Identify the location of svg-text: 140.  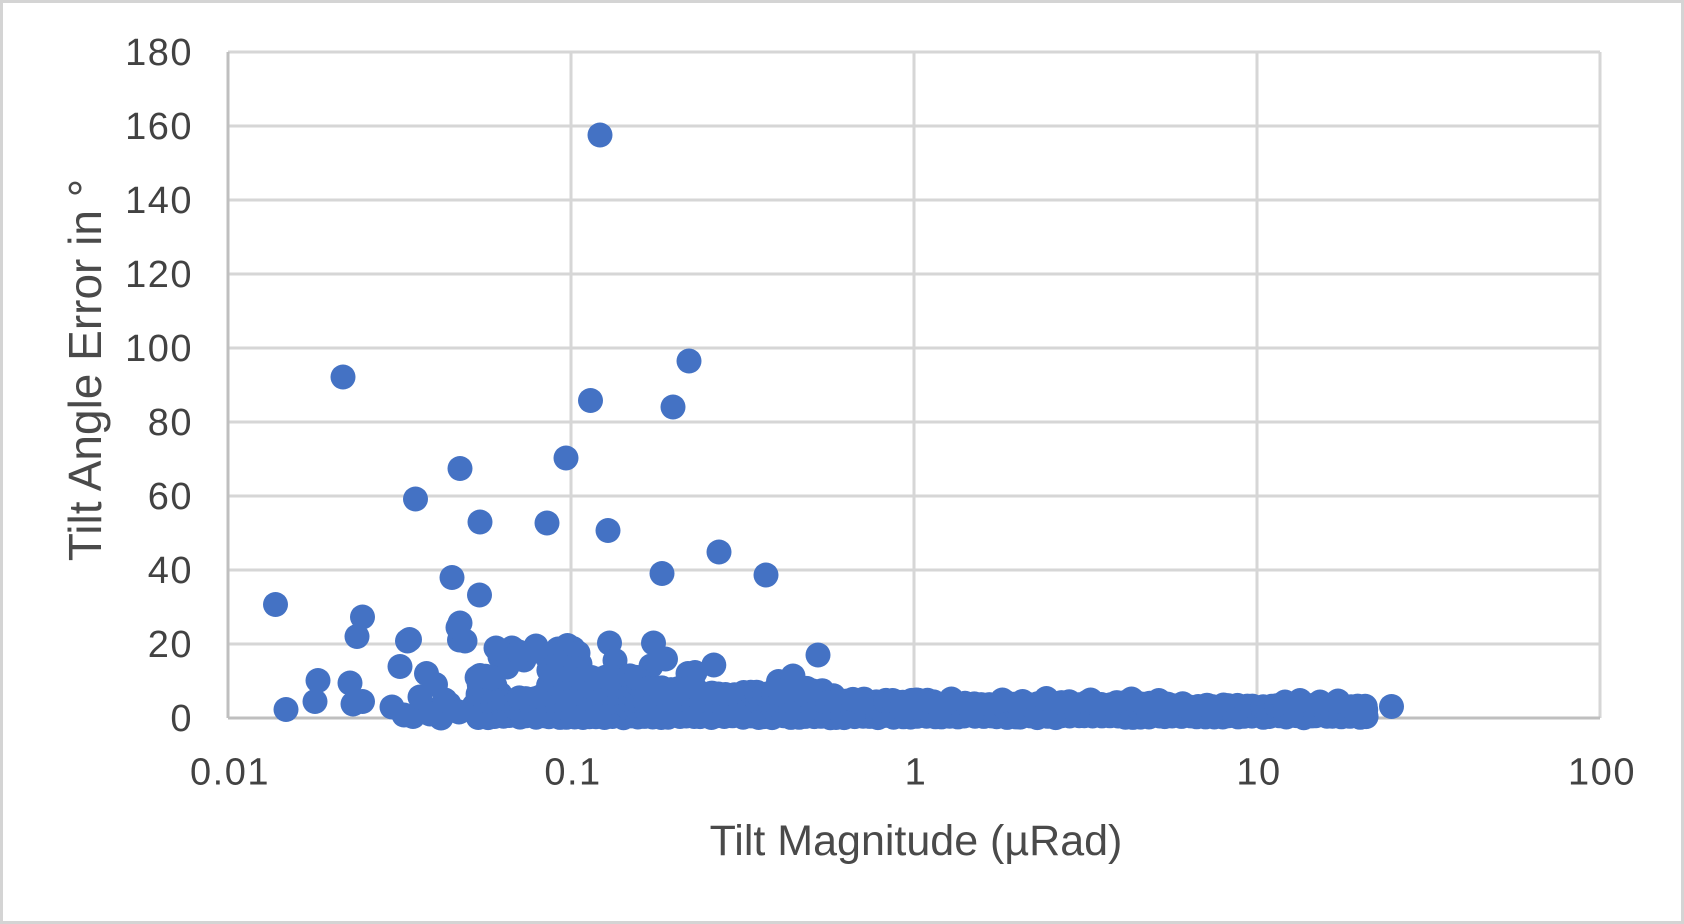
(159, 201).